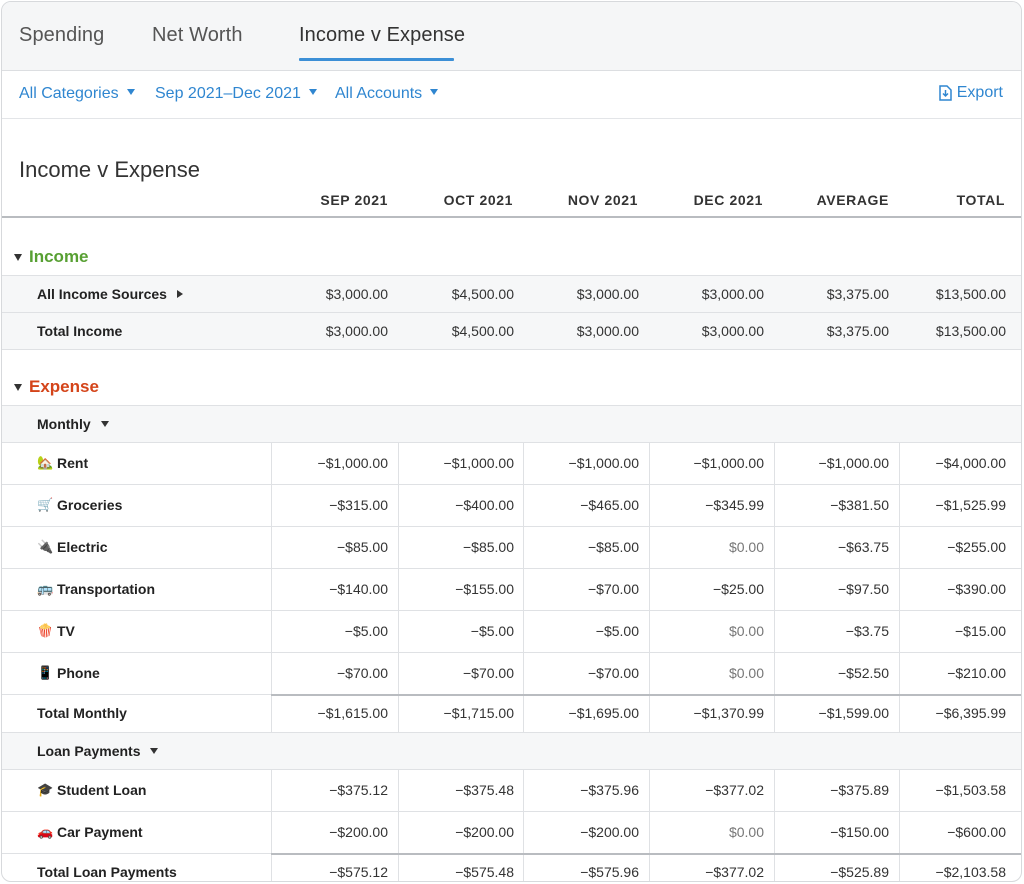 The height and width of the screenshot is (884, 1024). Describe the element at coordinates (51, 257) in the screenshot. I see `income-section-toggle: Income` at that location.